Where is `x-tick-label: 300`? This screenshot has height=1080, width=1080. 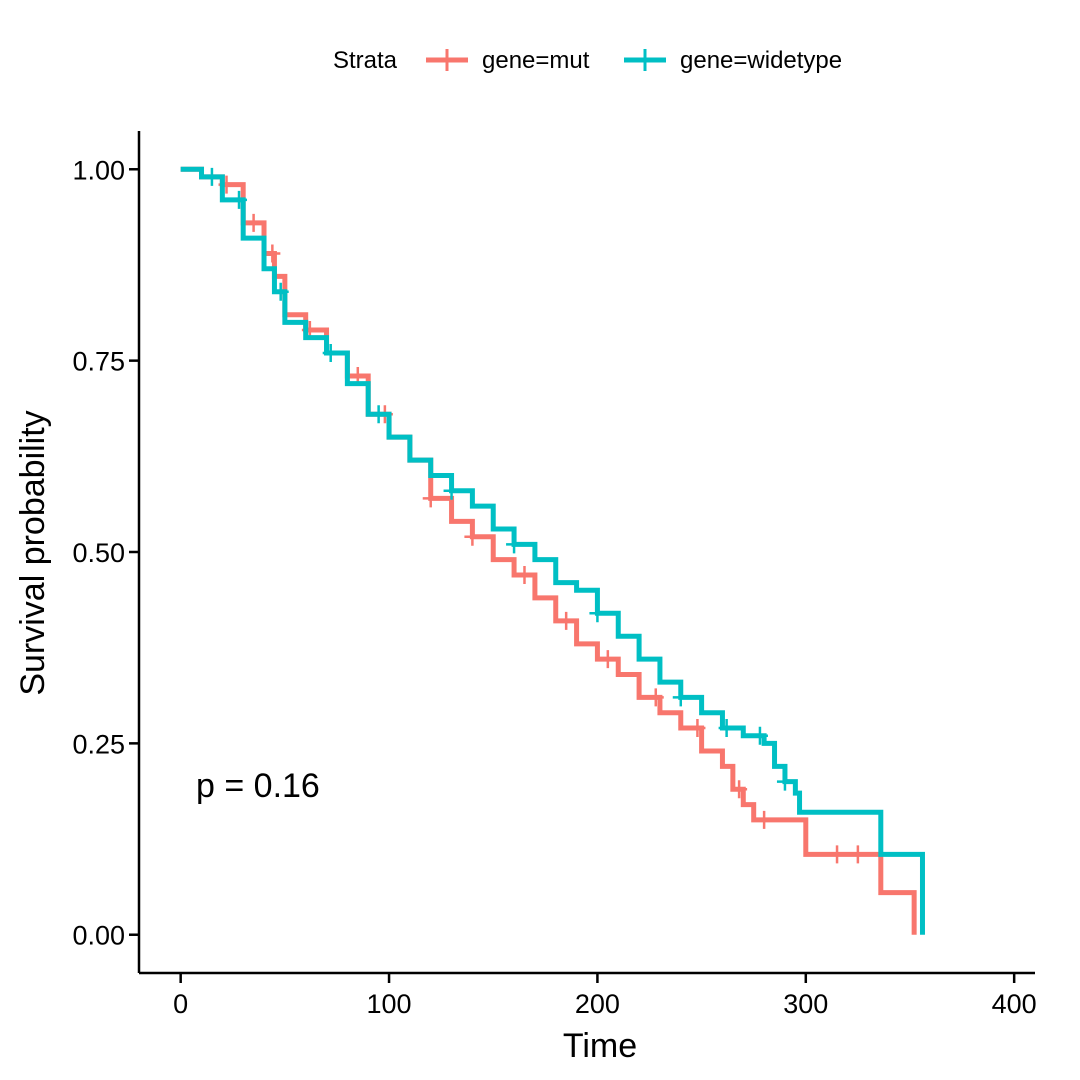 x-tick-label: 300 is located at coordinates (805, 1004).